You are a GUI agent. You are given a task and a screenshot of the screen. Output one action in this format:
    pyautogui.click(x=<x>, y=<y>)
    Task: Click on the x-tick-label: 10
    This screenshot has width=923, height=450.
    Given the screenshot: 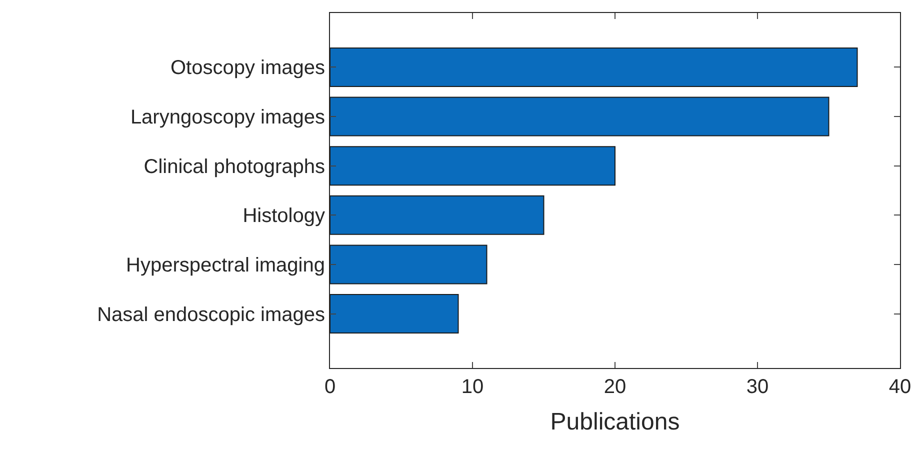 What is the action you would take?
    pyautogui.click(x=472, y=387)
    